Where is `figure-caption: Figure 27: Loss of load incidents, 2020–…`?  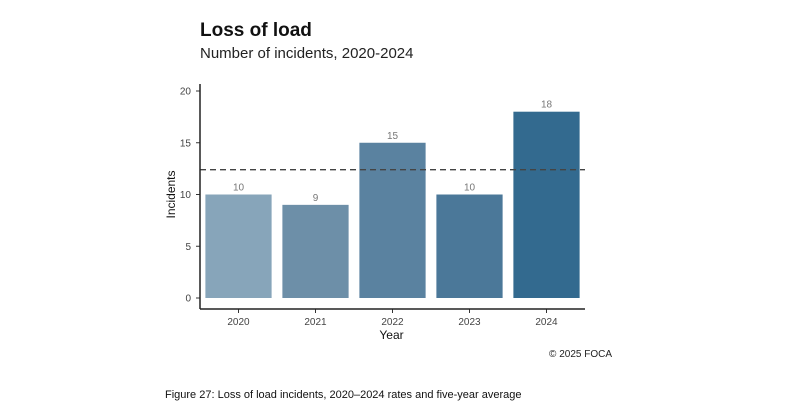
figure-caption: Figure 27: Loss of load incidents, 2020–… is located at coordinates (343, 395).